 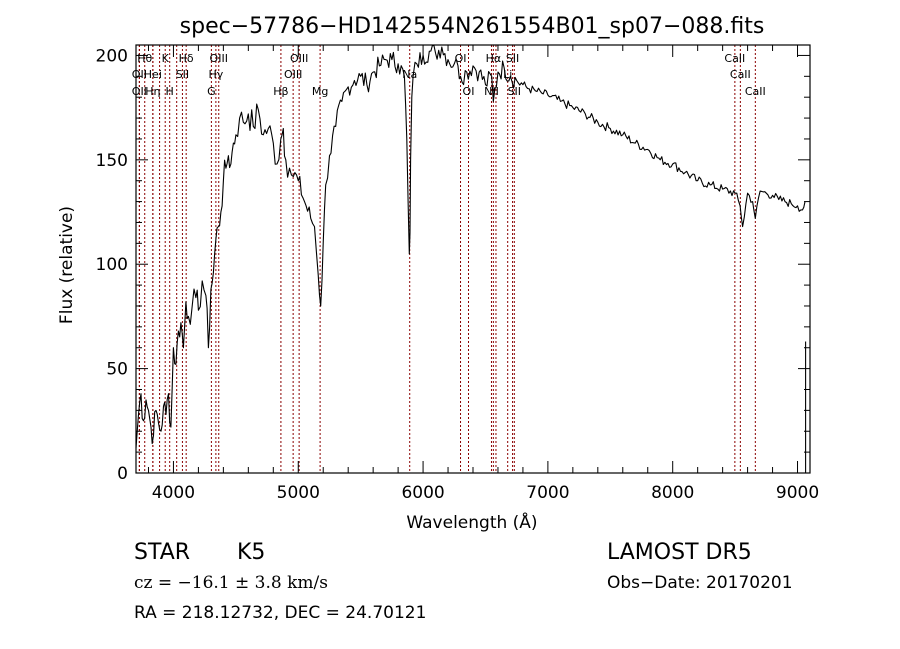 What do you see at coordinates (471, 522) in the screenshot?
I see `x-axis-label: Wavelength (Å)` at bounding box center [471, 522].